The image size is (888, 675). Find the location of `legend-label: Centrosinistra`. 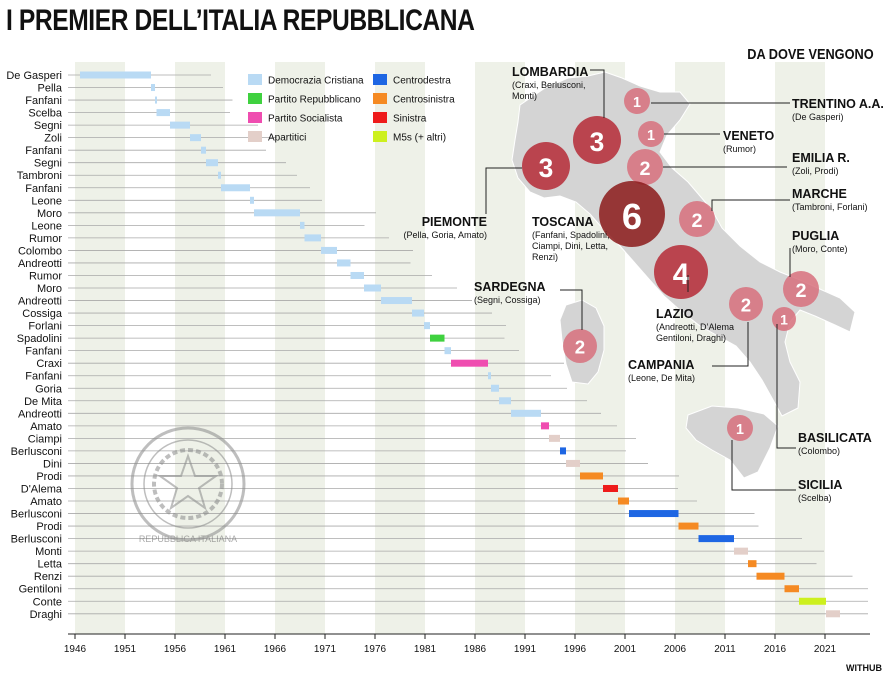

legend-label: Centrosinistra is located at coordinates (424, 100).